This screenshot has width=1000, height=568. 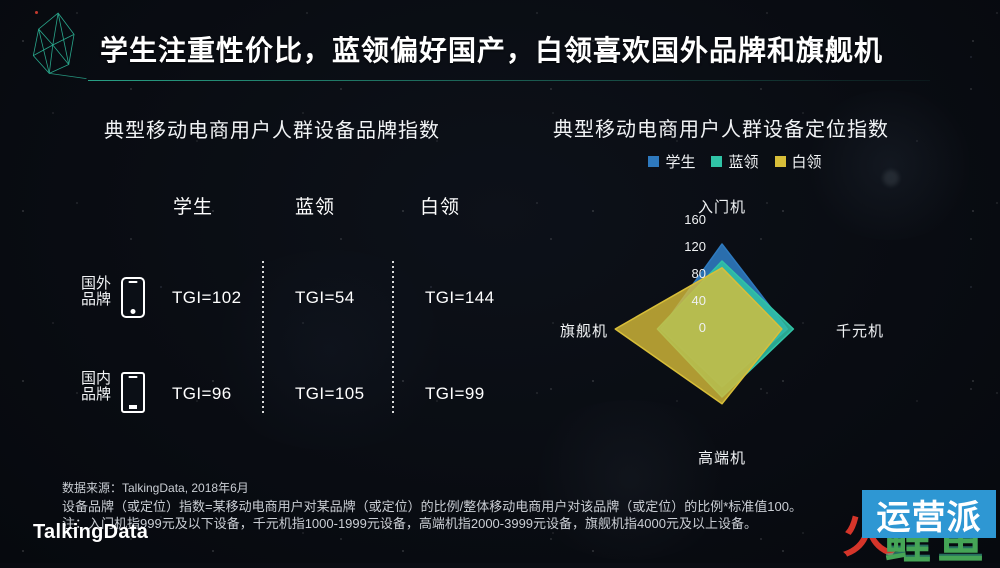 I want to click on legend-item-students: 学生, so click(x=671, y=161).